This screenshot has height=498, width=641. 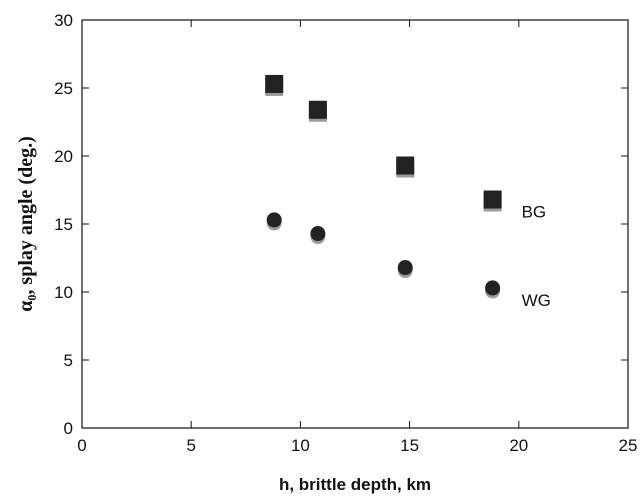 I want to click on x-tick-label: 5, so click(x=190, y=445).